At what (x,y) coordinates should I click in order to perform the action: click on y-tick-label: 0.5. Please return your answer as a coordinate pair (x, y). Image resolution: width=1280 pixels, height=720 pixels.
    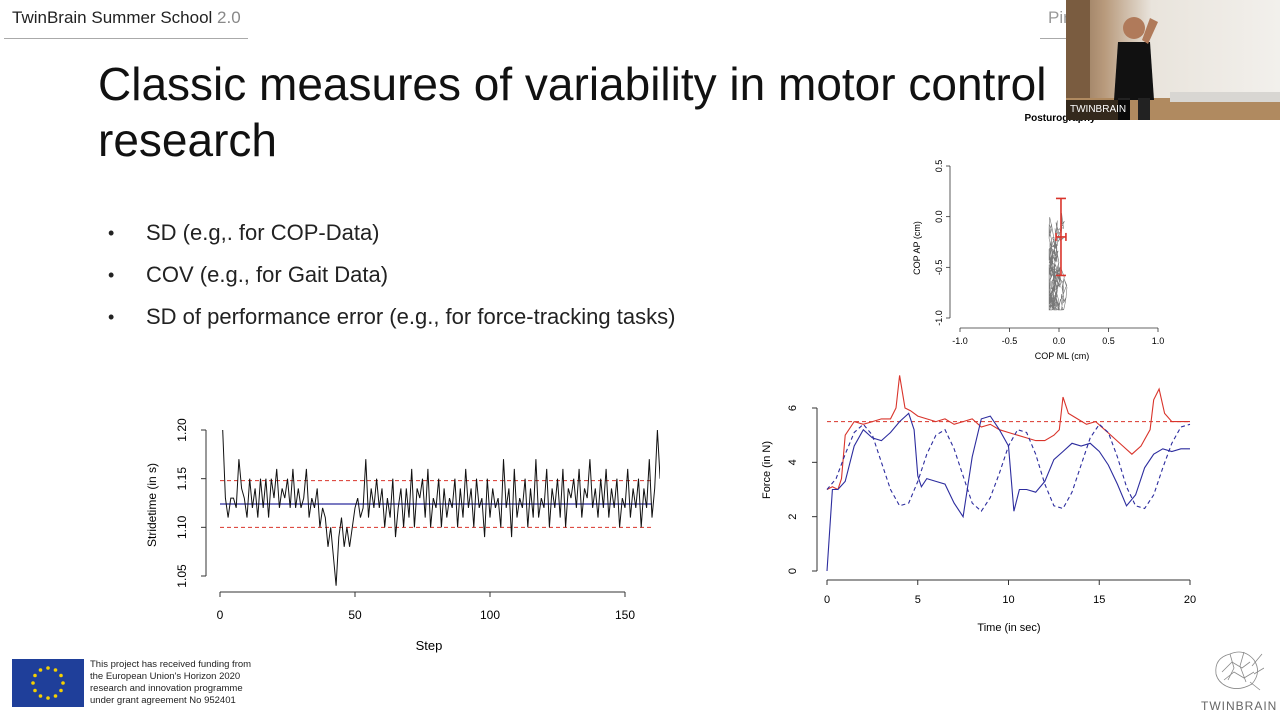
    Looking at the image, I should click on (939, 166).